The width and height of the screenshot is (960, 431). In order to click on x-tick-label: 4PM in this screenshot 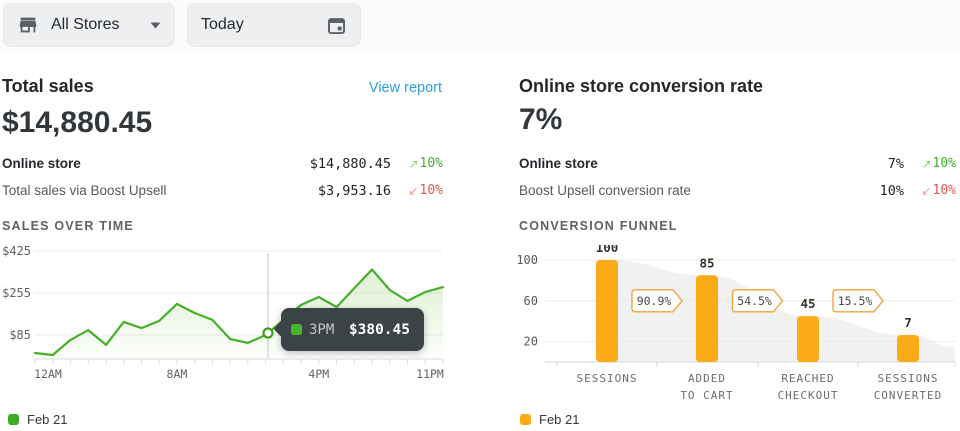, I will do `click(318, 374)`.